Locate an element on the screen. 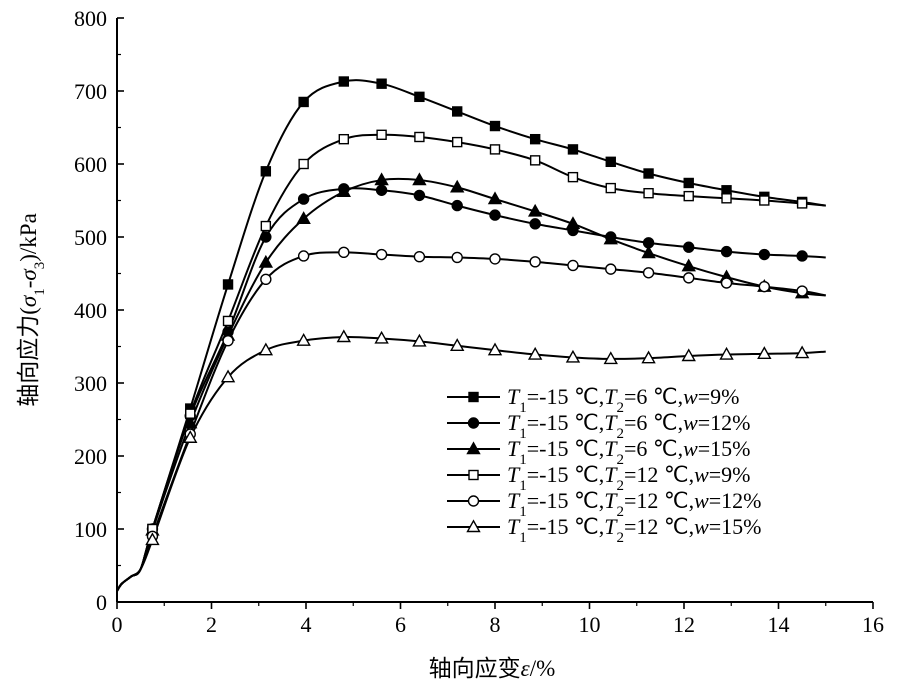 This screenshot has height=692, width=898. x-tick-label: 12 is located at coordinates (684, 624).